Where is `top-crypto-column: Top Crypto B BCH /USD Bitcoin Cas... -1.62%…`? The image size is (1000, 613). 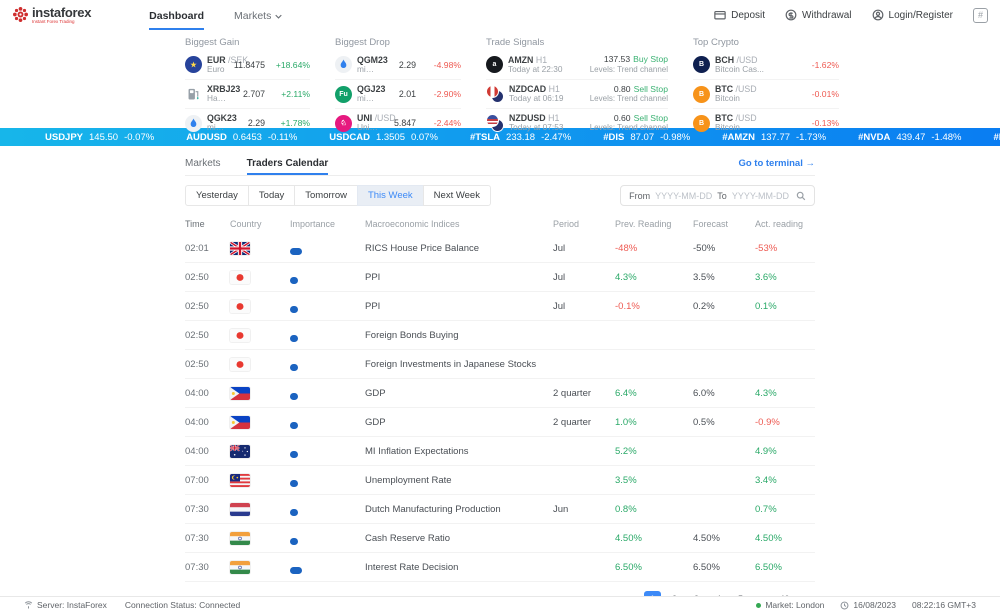 top-crypto-column: Top Crypto B BCH /USD Bitcoin Cas... -1.62%… is located at coordinates (766, 81).